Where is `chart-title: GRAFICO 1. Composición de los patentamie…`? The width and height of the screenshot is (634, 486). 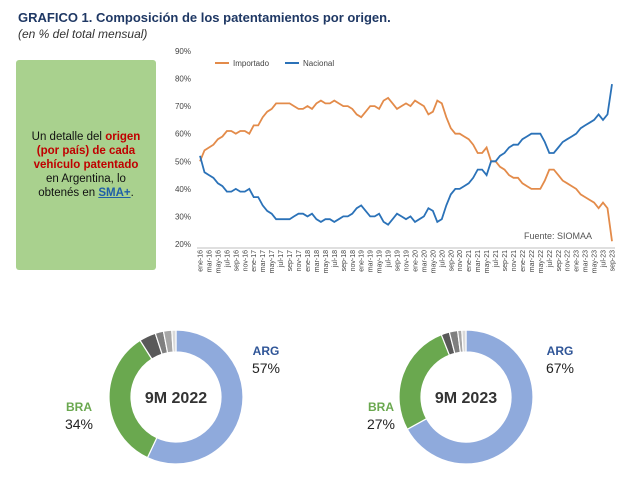 chart-title: GRAFICO 1. Composición de los patentamie… is located at coordinates (204, 17).